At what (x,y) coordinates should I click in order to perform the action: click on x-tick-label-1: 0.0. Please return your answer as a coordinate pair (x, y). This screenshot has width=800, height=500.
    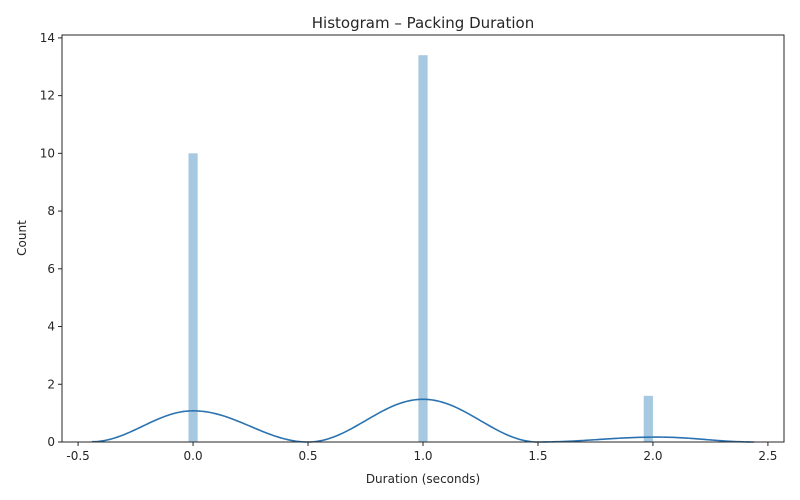
    Looking at the image, I should click on (193, 456).